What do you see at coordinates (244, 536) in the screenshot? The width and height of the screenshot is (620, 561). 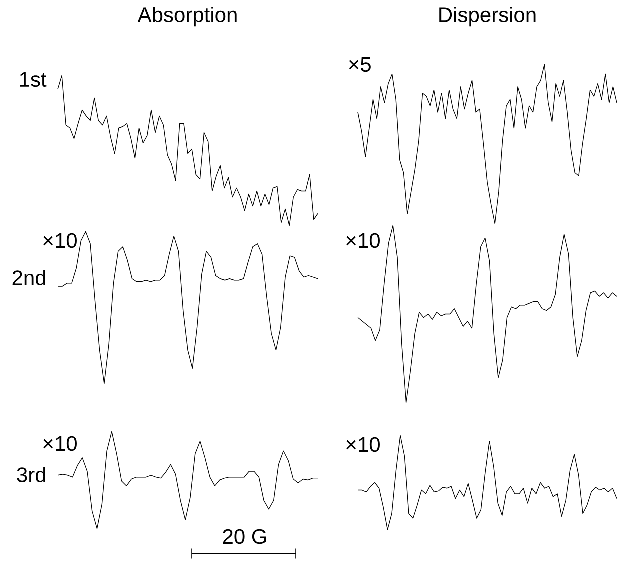 I see `text: 20 G` at bounding box center [244, 536].